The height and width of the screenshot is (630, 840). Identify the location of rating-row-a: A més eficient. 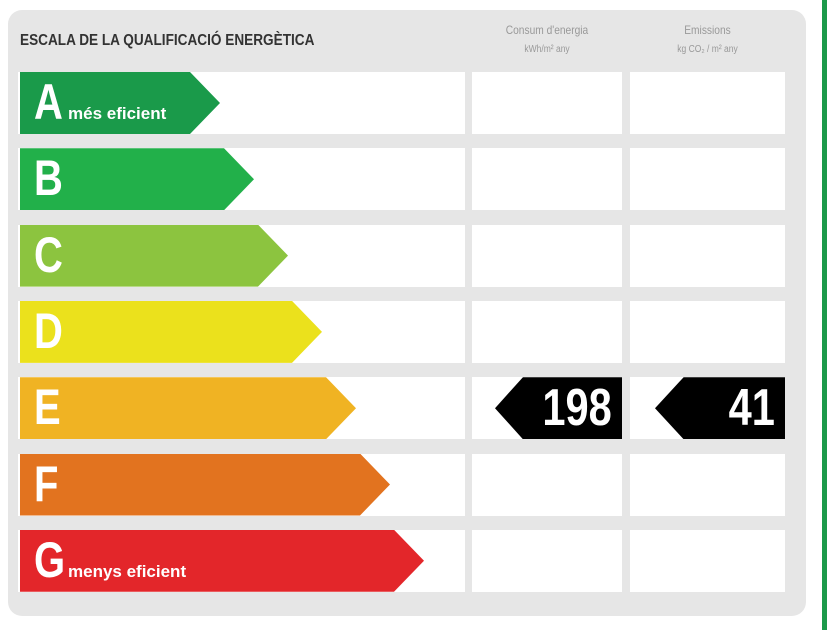
(420, 103).